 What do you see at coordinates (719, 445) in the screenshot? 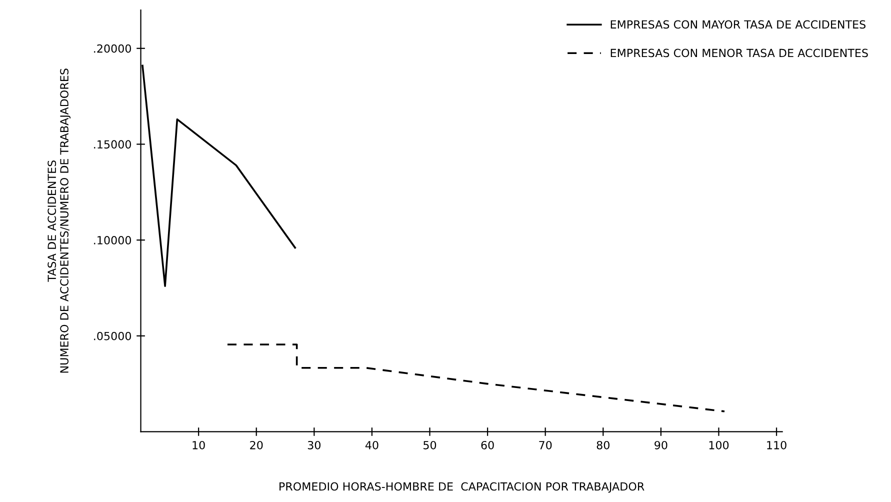
I see `x-tick-label: 100` at bounding box center [719, 445].